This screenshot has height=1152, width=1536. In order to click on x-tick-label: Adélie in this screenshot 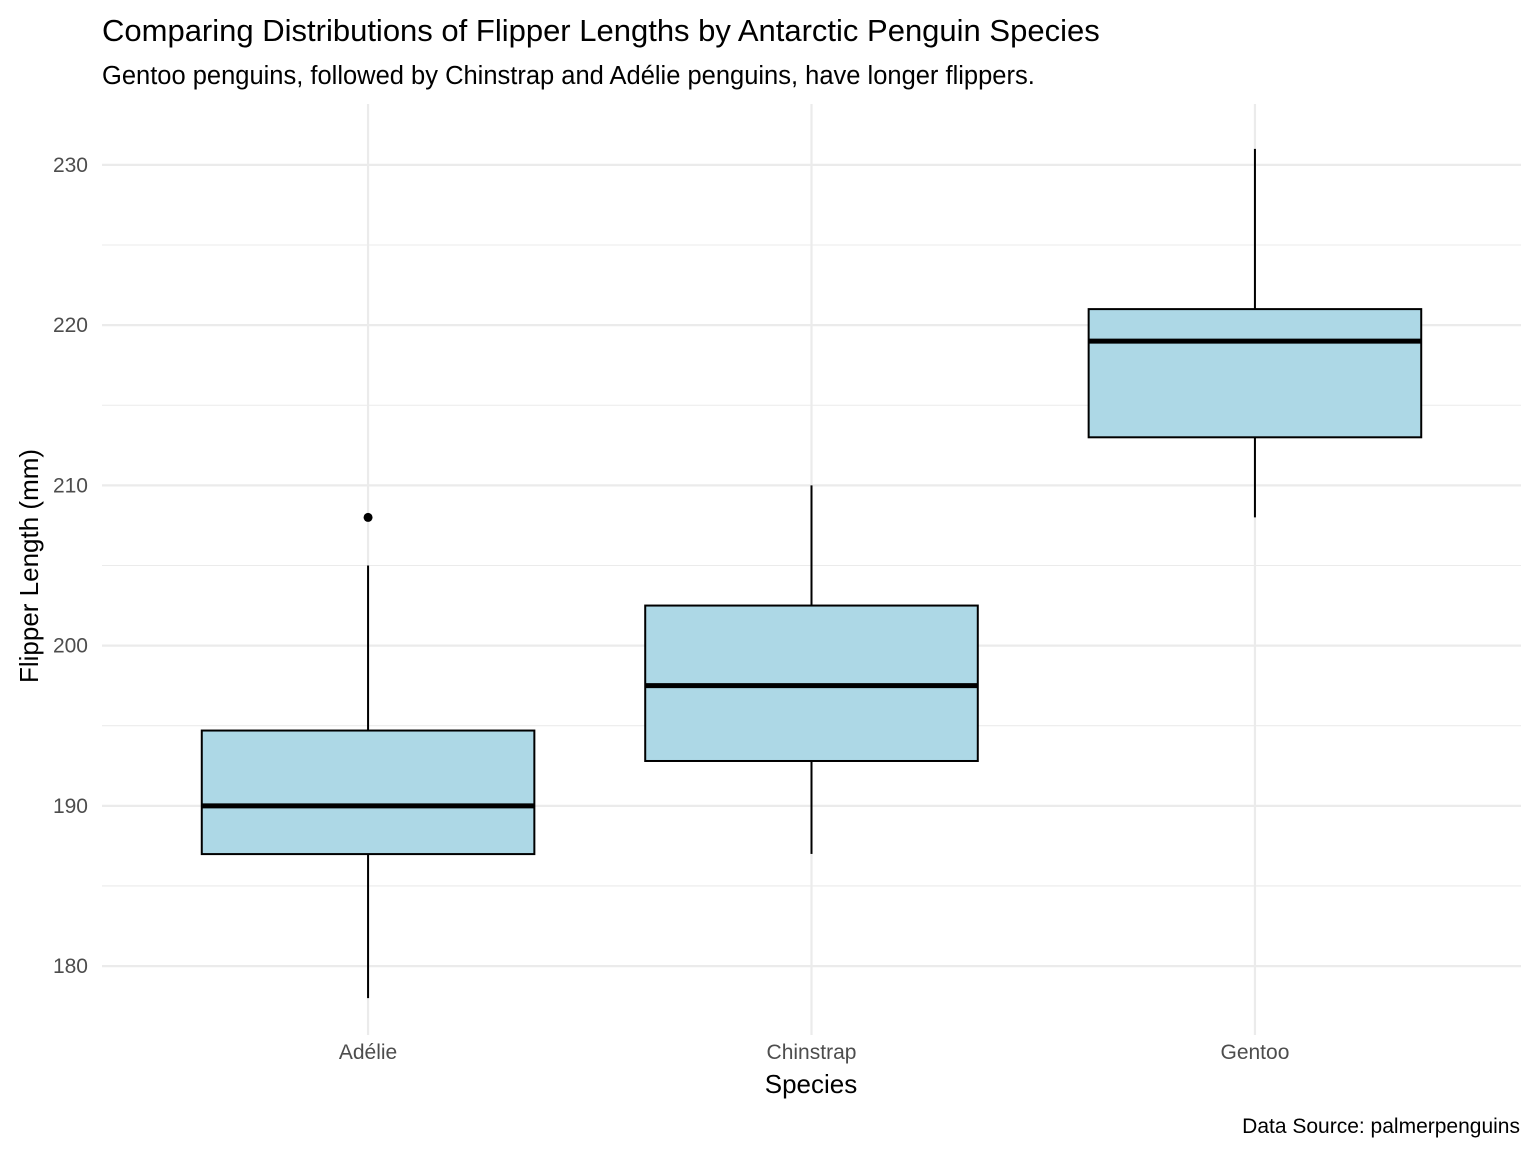, I will do `click(368, 1052)`.